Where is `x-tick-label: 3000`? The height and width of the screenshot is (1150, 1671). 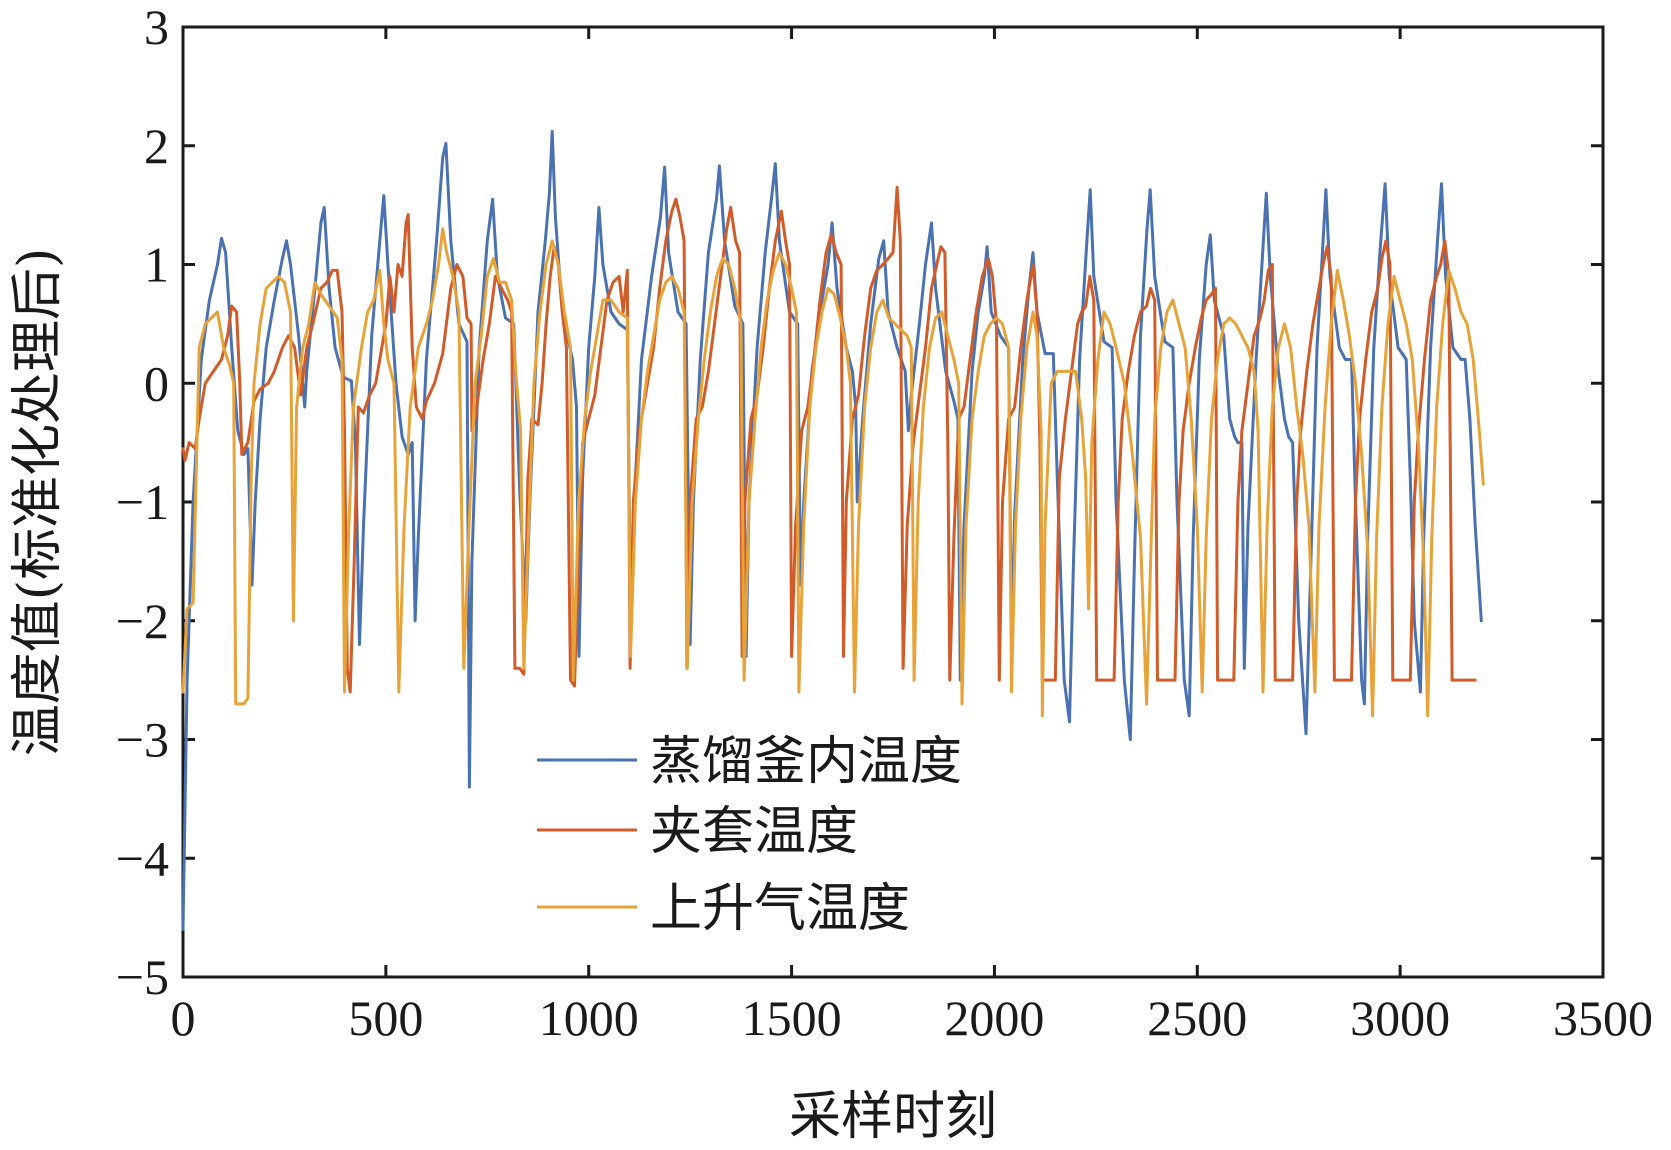
x-tick-label: 3000 is located at coordinates (1400, 1018).